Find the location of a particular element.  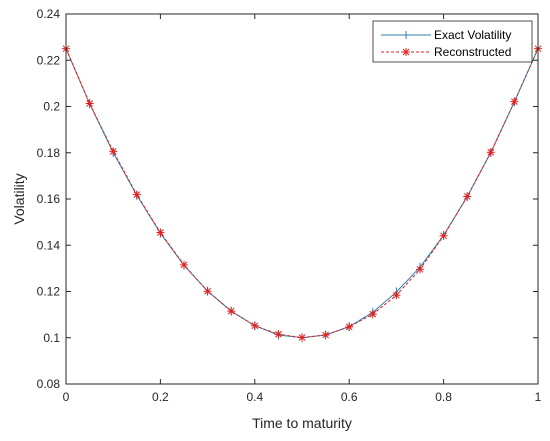

x-tick-label: 0.6 is located at coordinates (349, 397).